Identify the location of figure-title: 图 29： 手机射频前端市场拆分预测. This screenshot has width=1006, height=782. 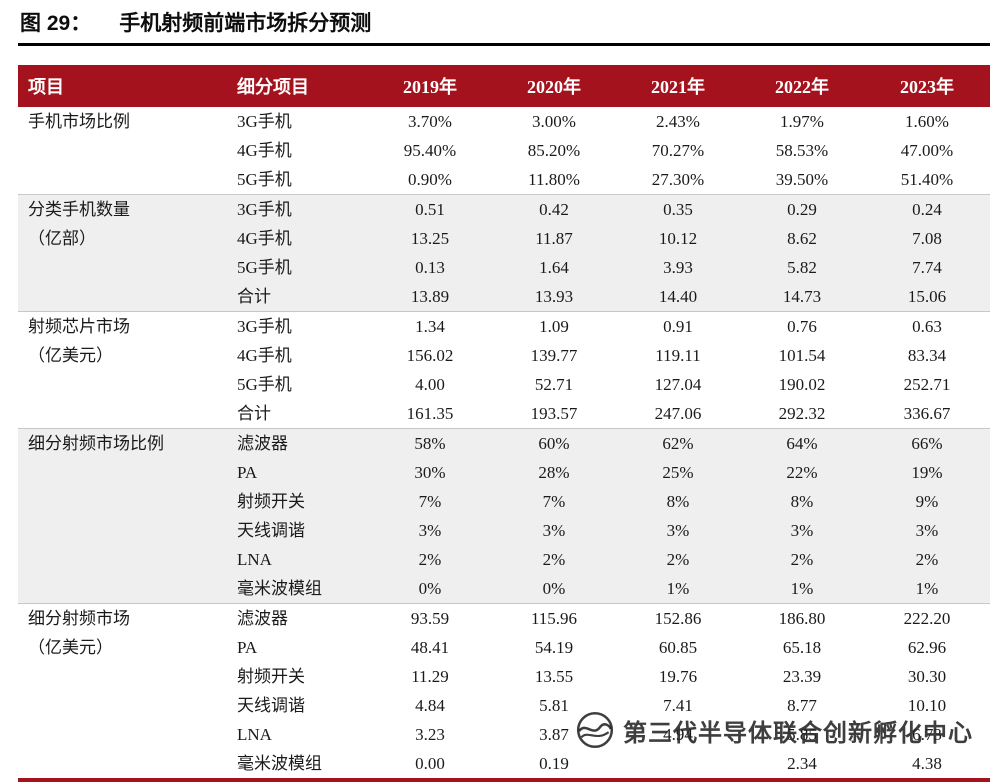
(504, 25).